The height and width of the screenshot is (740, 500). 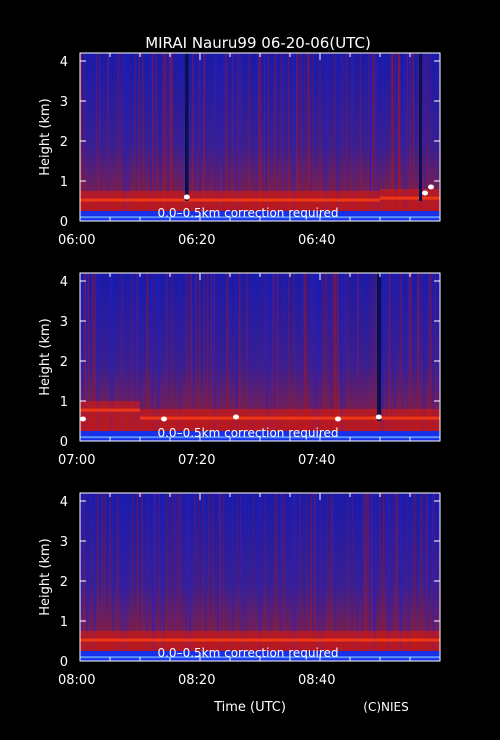 What do you see at coordinates (64, 282) in the screenshot?
I see `y-tick-label: 4` at bounding box center [64, 282].